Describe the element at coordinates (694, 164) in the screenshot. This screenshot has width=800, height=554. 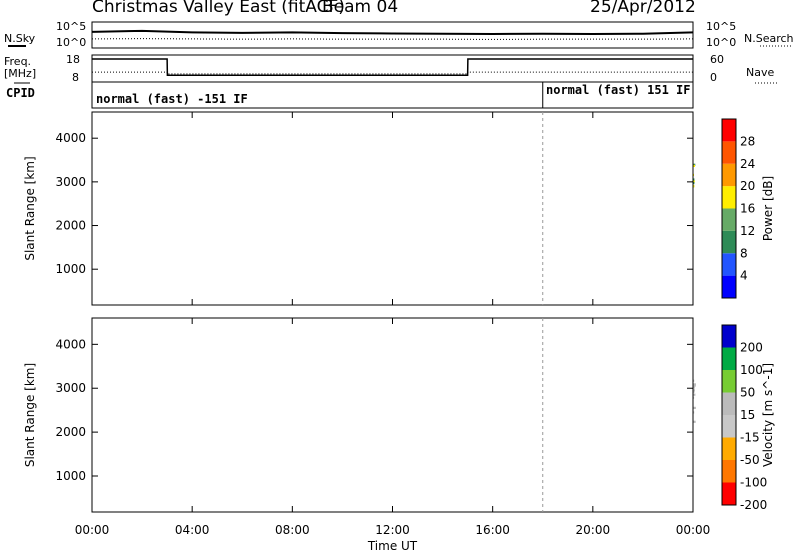
I see `power-panel-cell` at that location.